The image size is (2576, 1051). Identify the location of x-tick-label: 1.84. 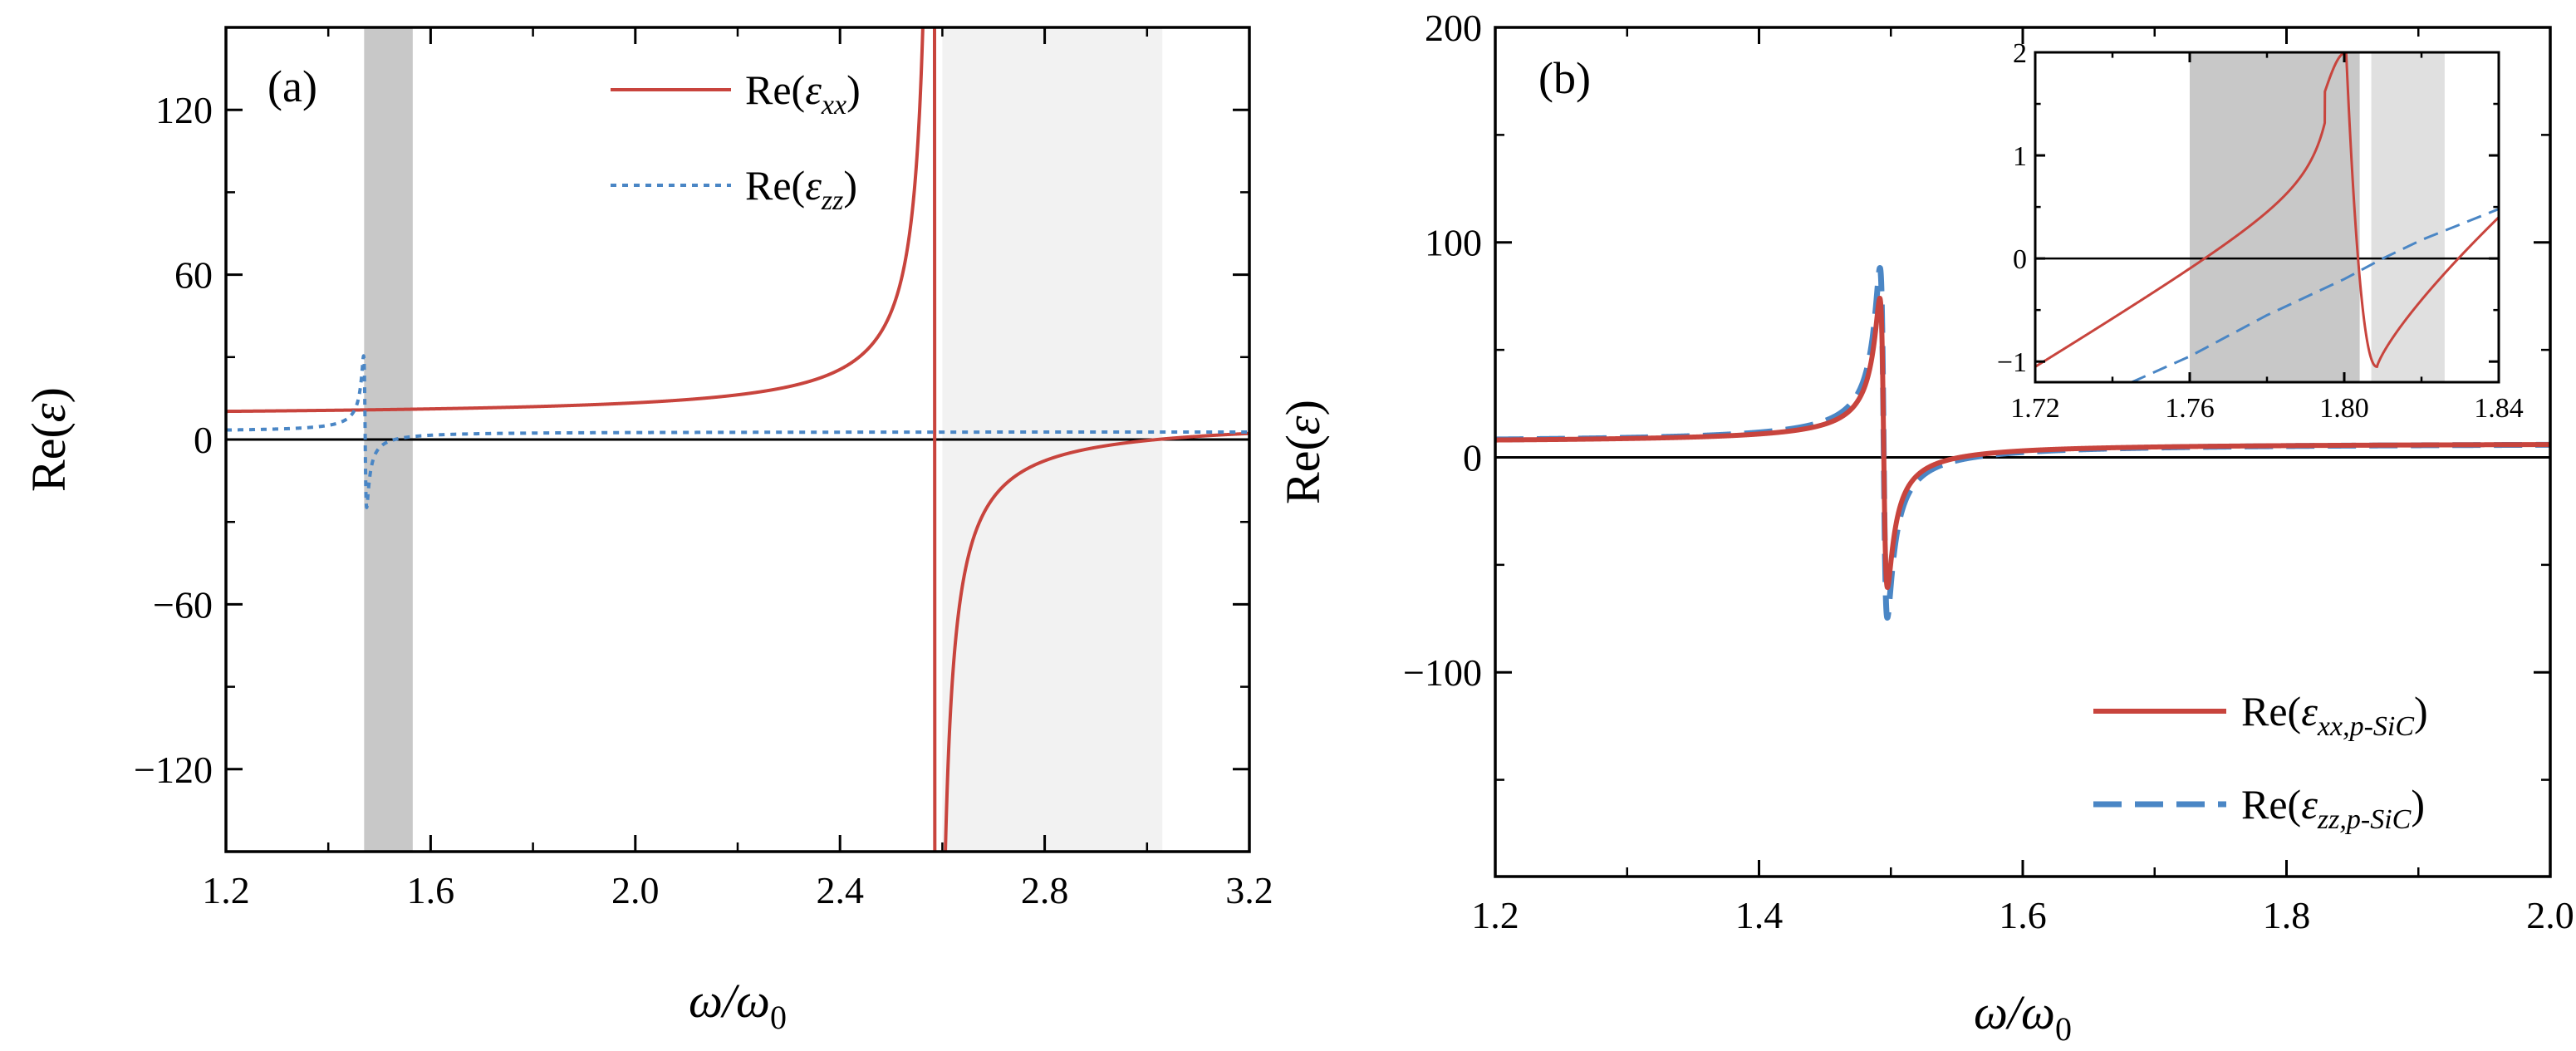
(2499, 408).